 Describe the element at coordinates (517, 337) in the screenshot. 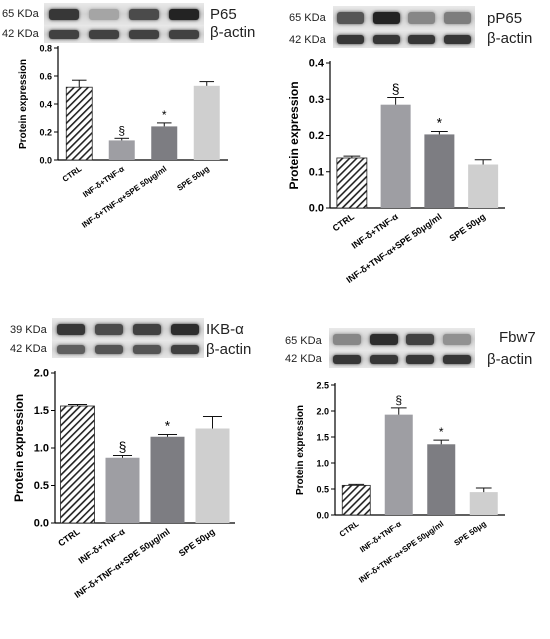

I see `blot-name-fbw7: Fbw7` at that location.